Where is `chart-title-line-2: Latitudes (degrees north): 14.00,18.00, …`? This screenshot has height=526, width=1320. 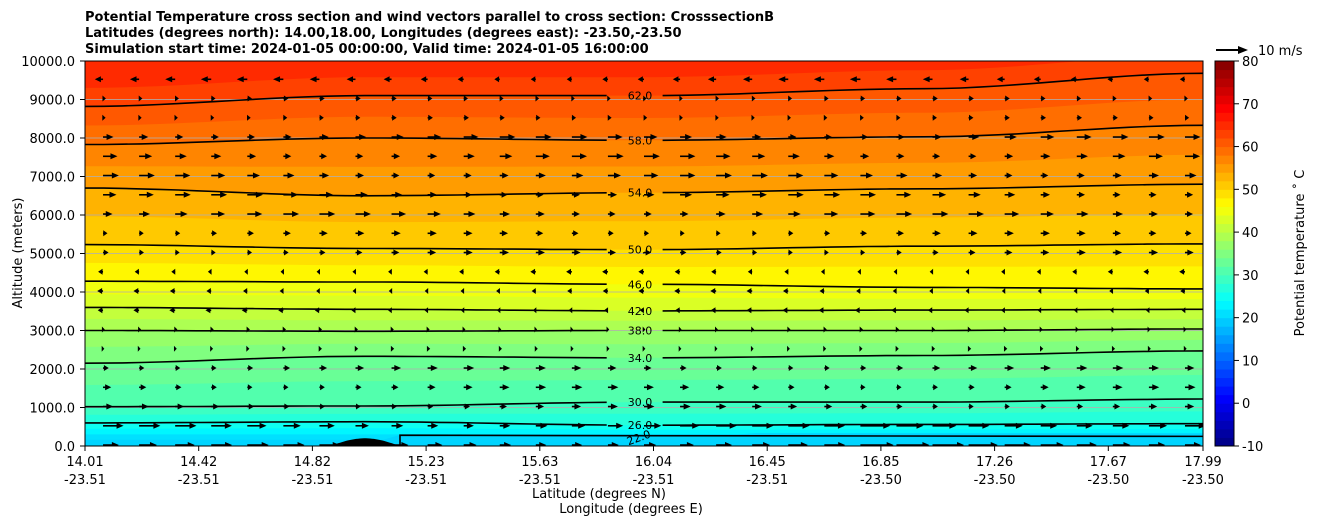
chart-title-line-2: Latitudes (degrees north): 14.00,18.00, … is located at coordinates (383, 33).